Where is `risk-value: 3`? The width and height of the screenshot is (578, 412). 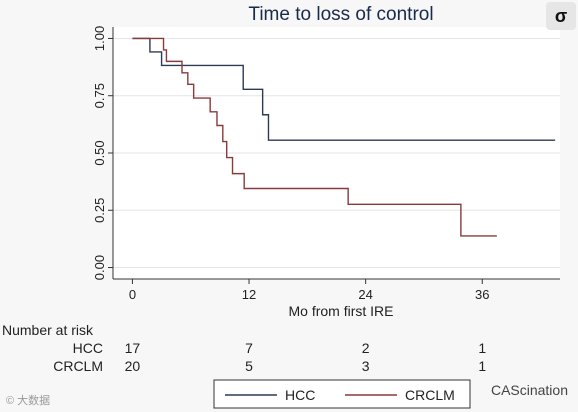 risk-value: 3 is located at coordinates (366, 366).